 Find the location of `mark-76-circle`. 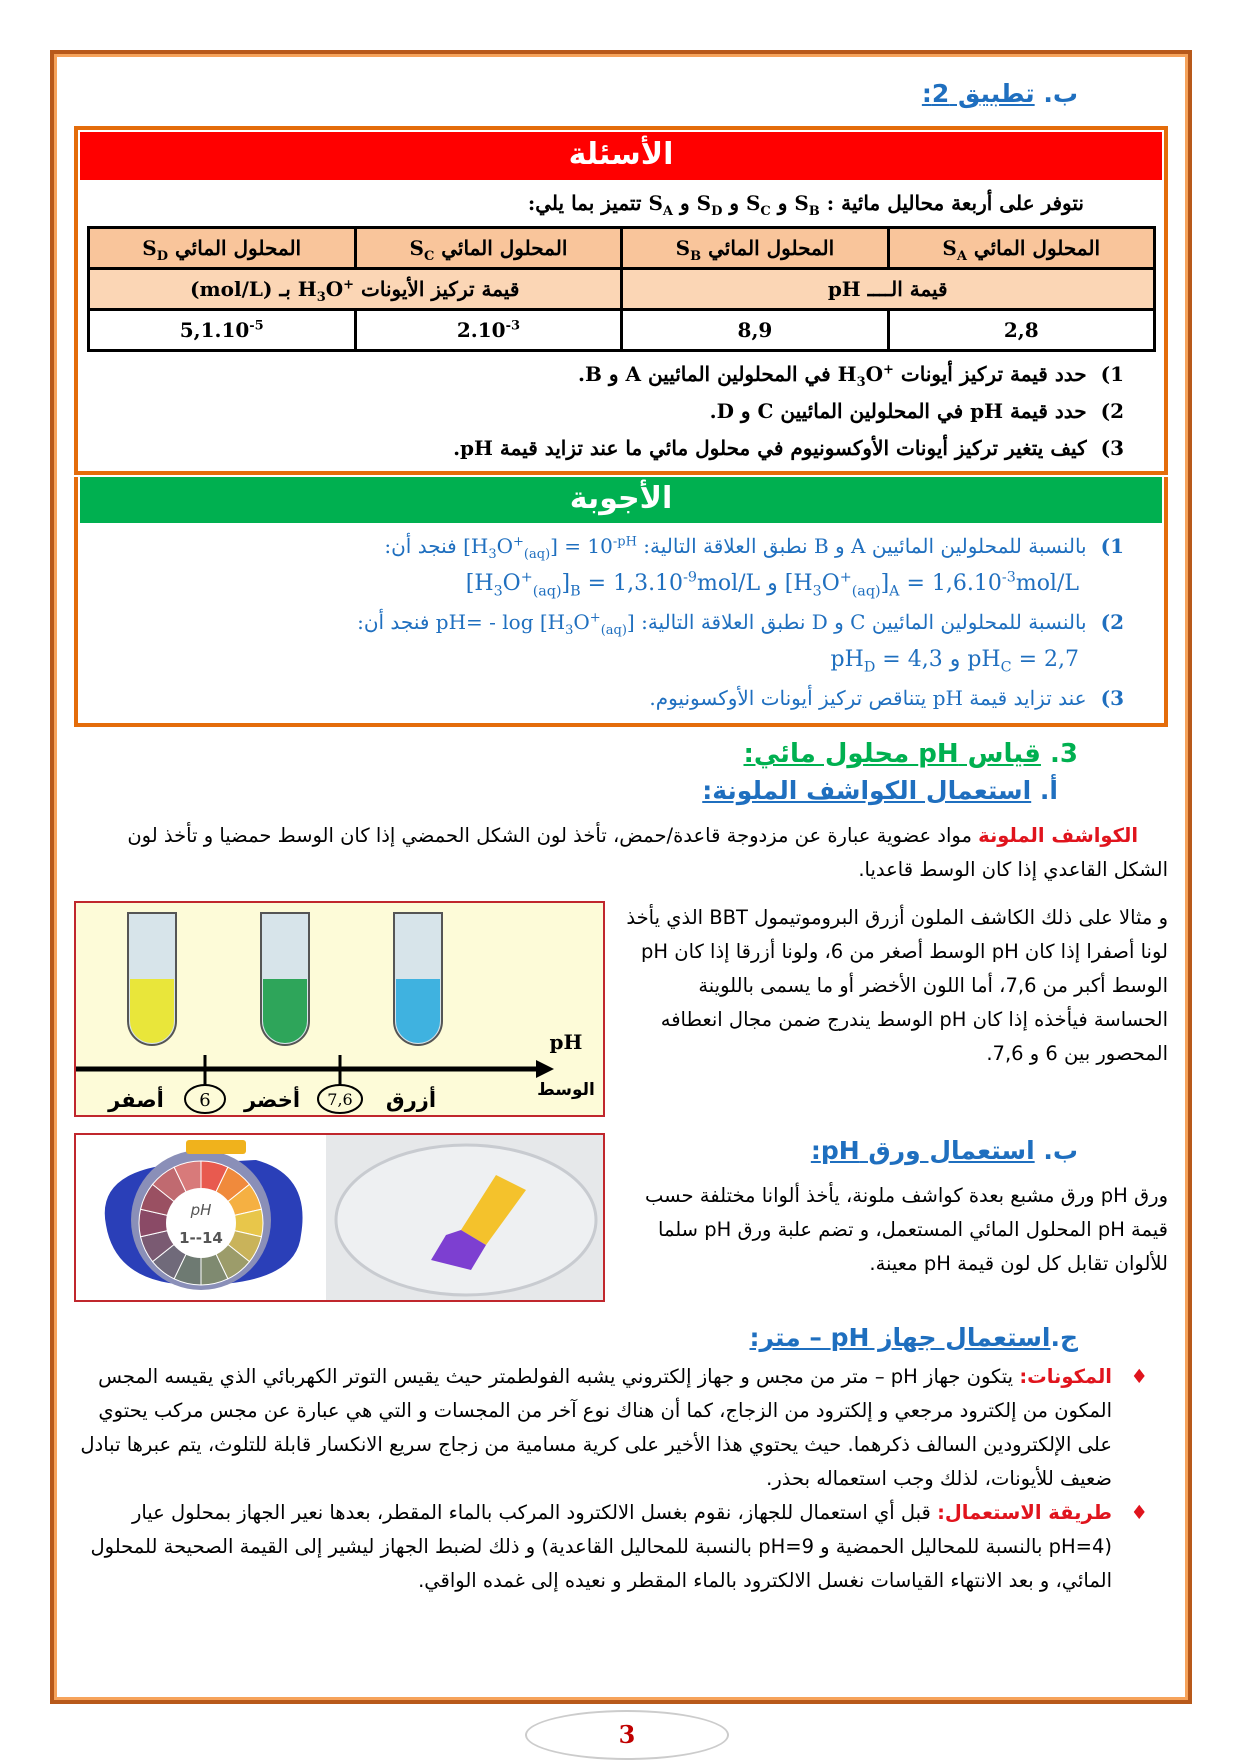

mark-76-circle is located at coordinates (340, 1099).